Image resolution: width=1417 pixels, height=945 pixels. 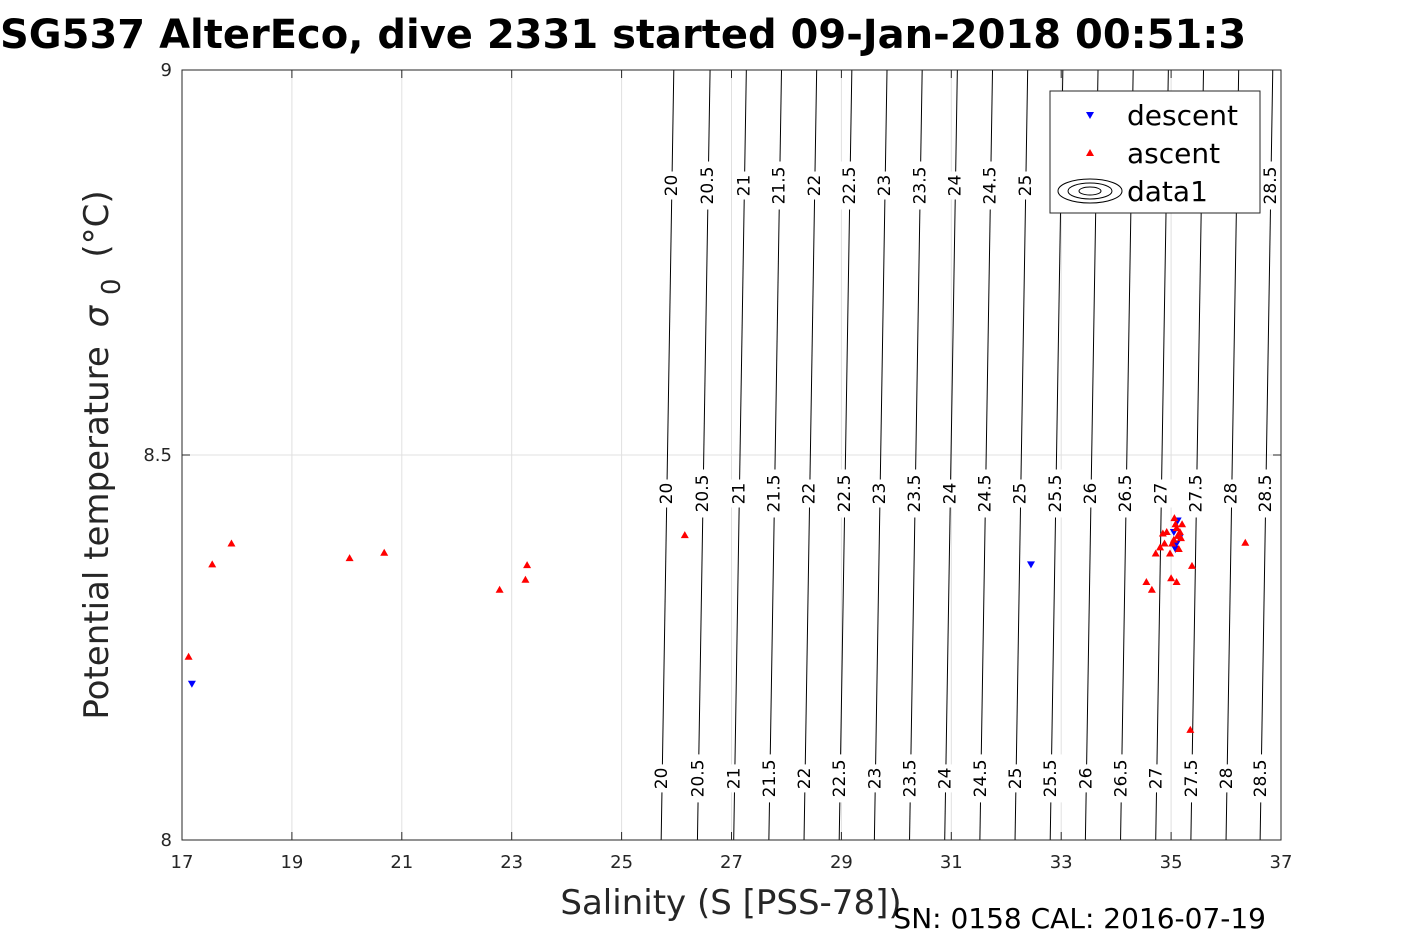 I want to click on contour-label-bg-26.5-1, so click(x=1126, y=493).